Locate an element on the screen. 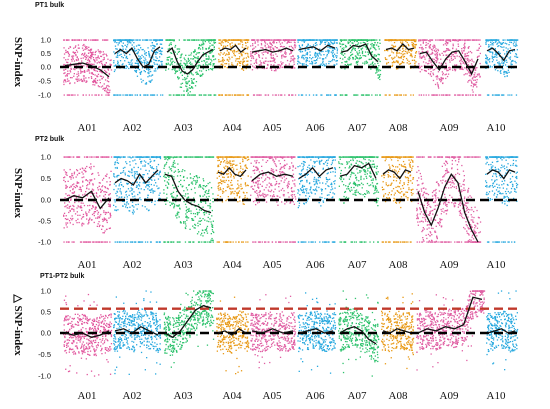 The width and height of the screenshot is (550, 409). chromosome-points-A01 is located at coordinates (88, 199).